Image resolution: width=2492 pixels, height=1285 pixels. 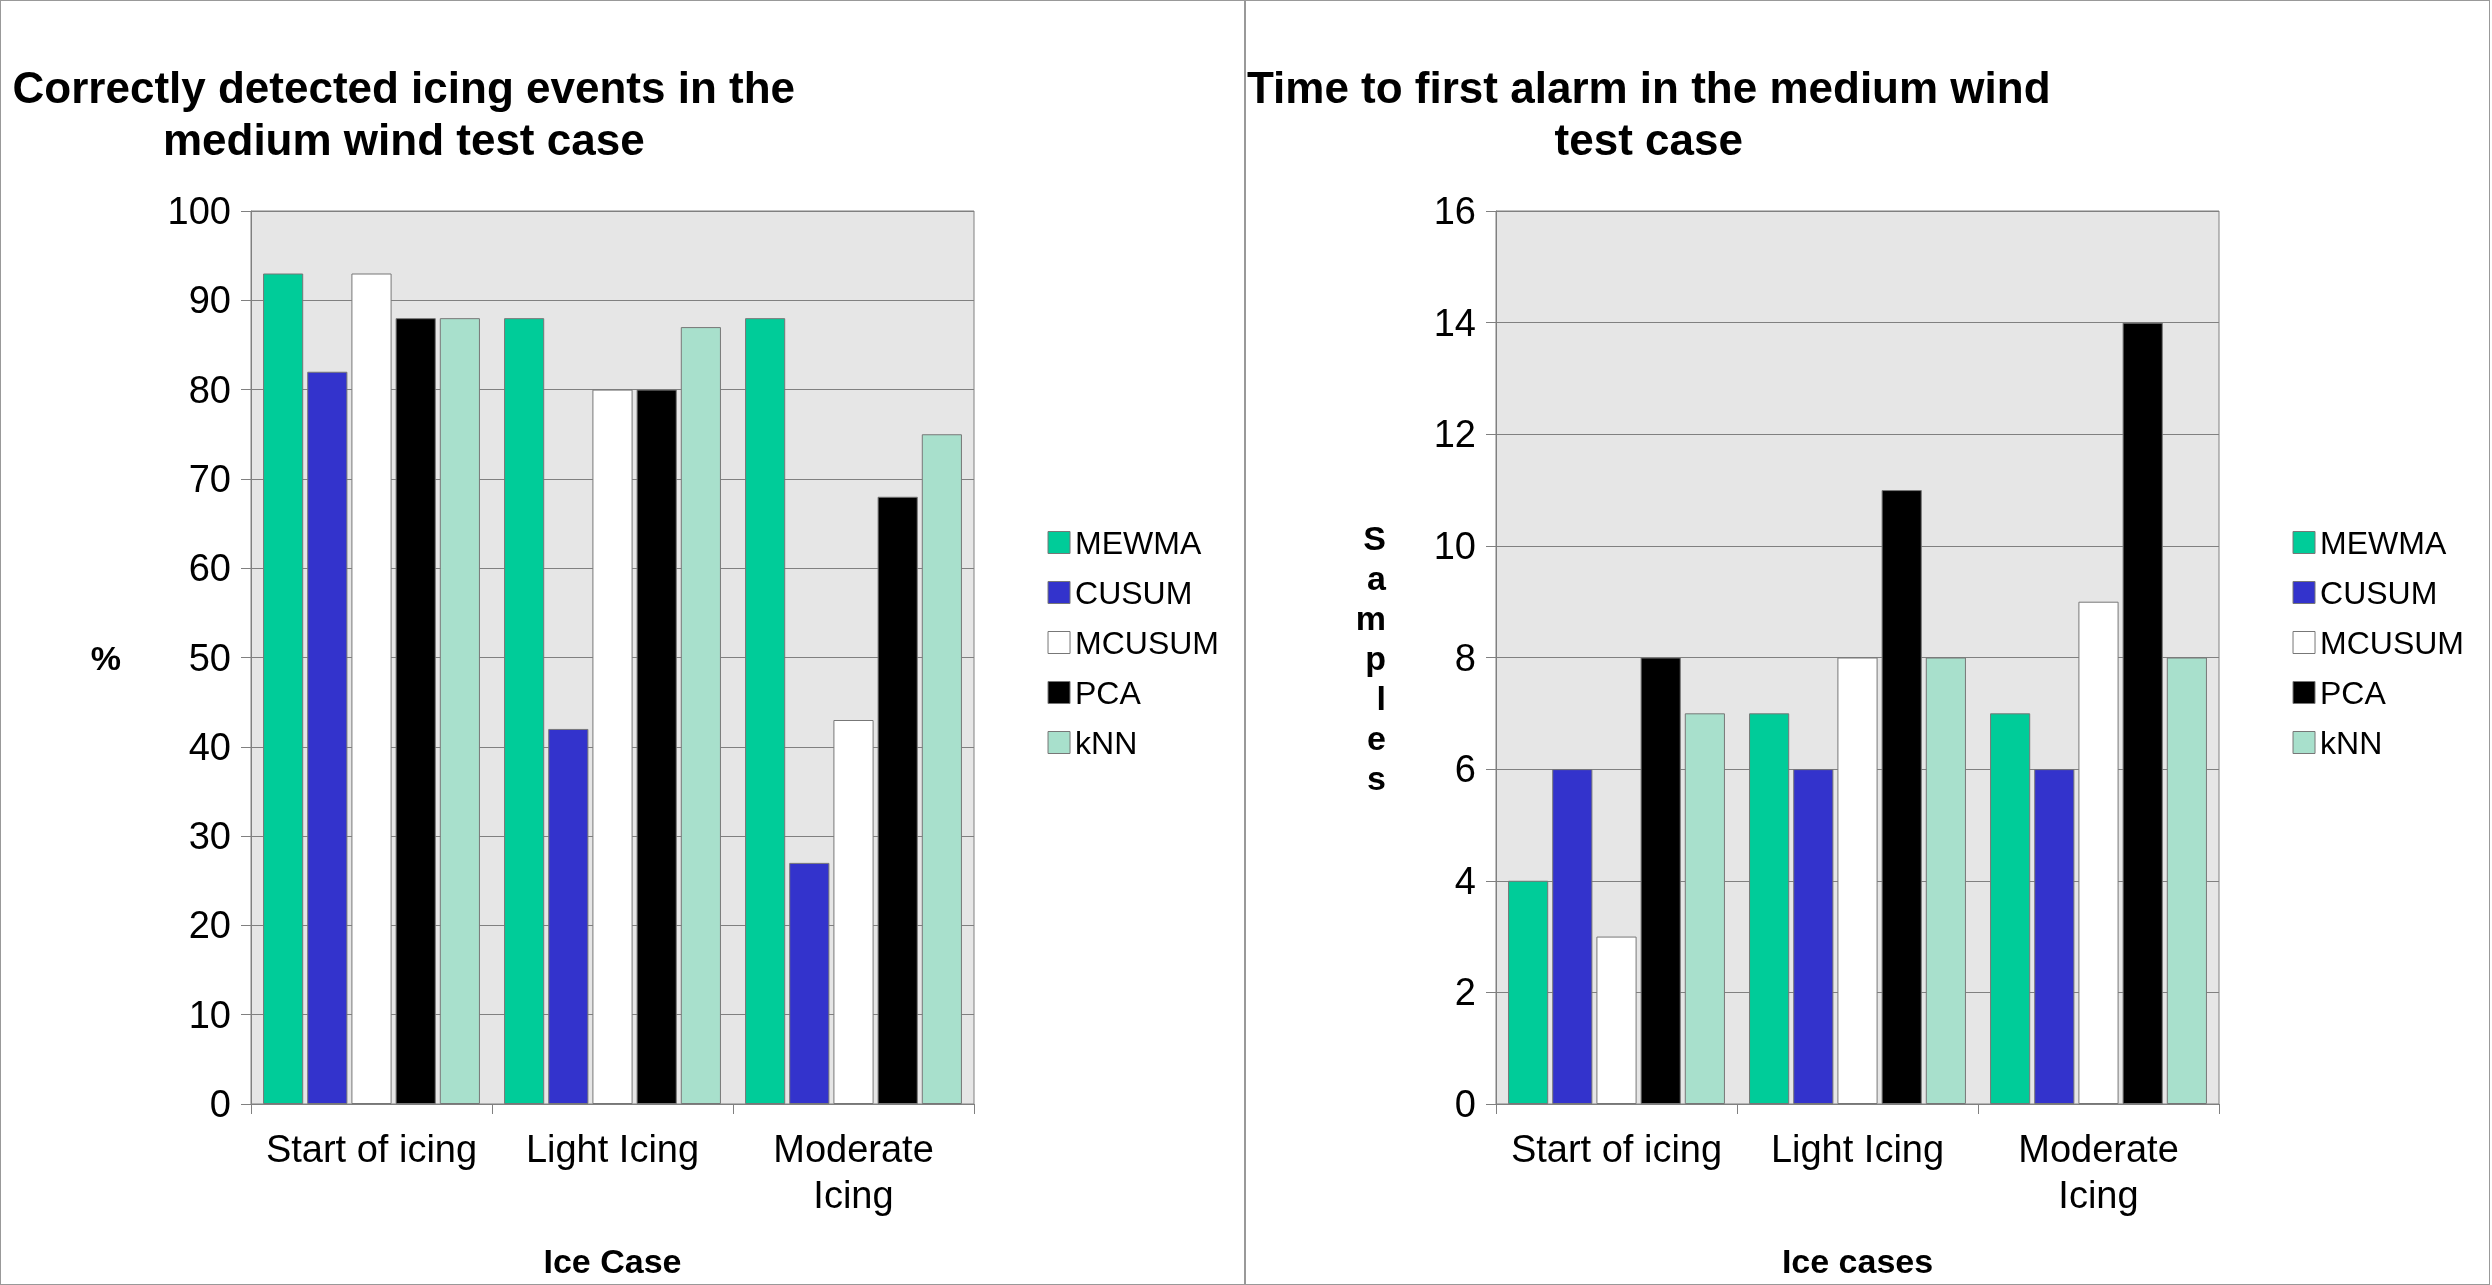 What do you see at coordinates (1465, 992) in the screenshot?
I see `y-tick-label: 2` at bounding box center [1465, 992].